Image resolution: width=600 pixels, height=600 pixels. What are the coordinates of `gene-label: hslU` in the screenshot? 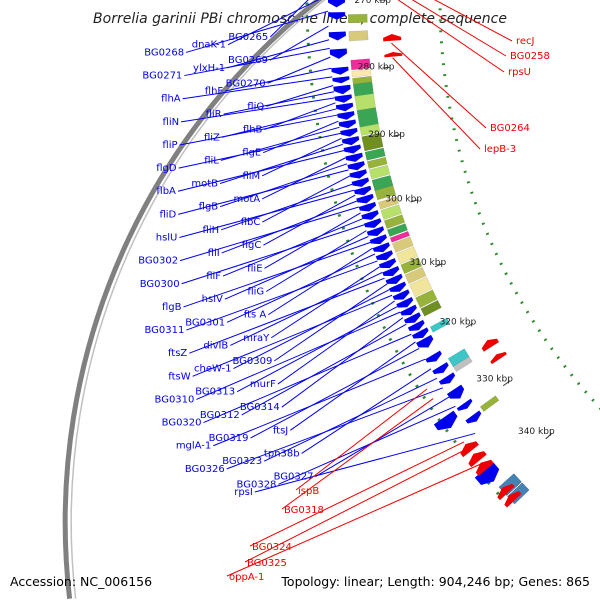 It's located at (167, 238).